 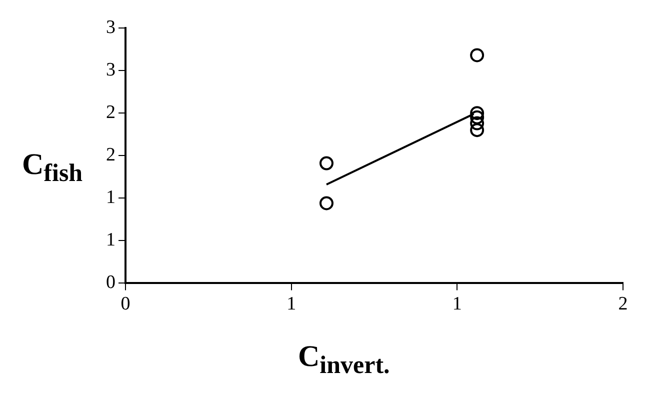 I want to click on x-tick-label: 0, so click(x=125, y=304).